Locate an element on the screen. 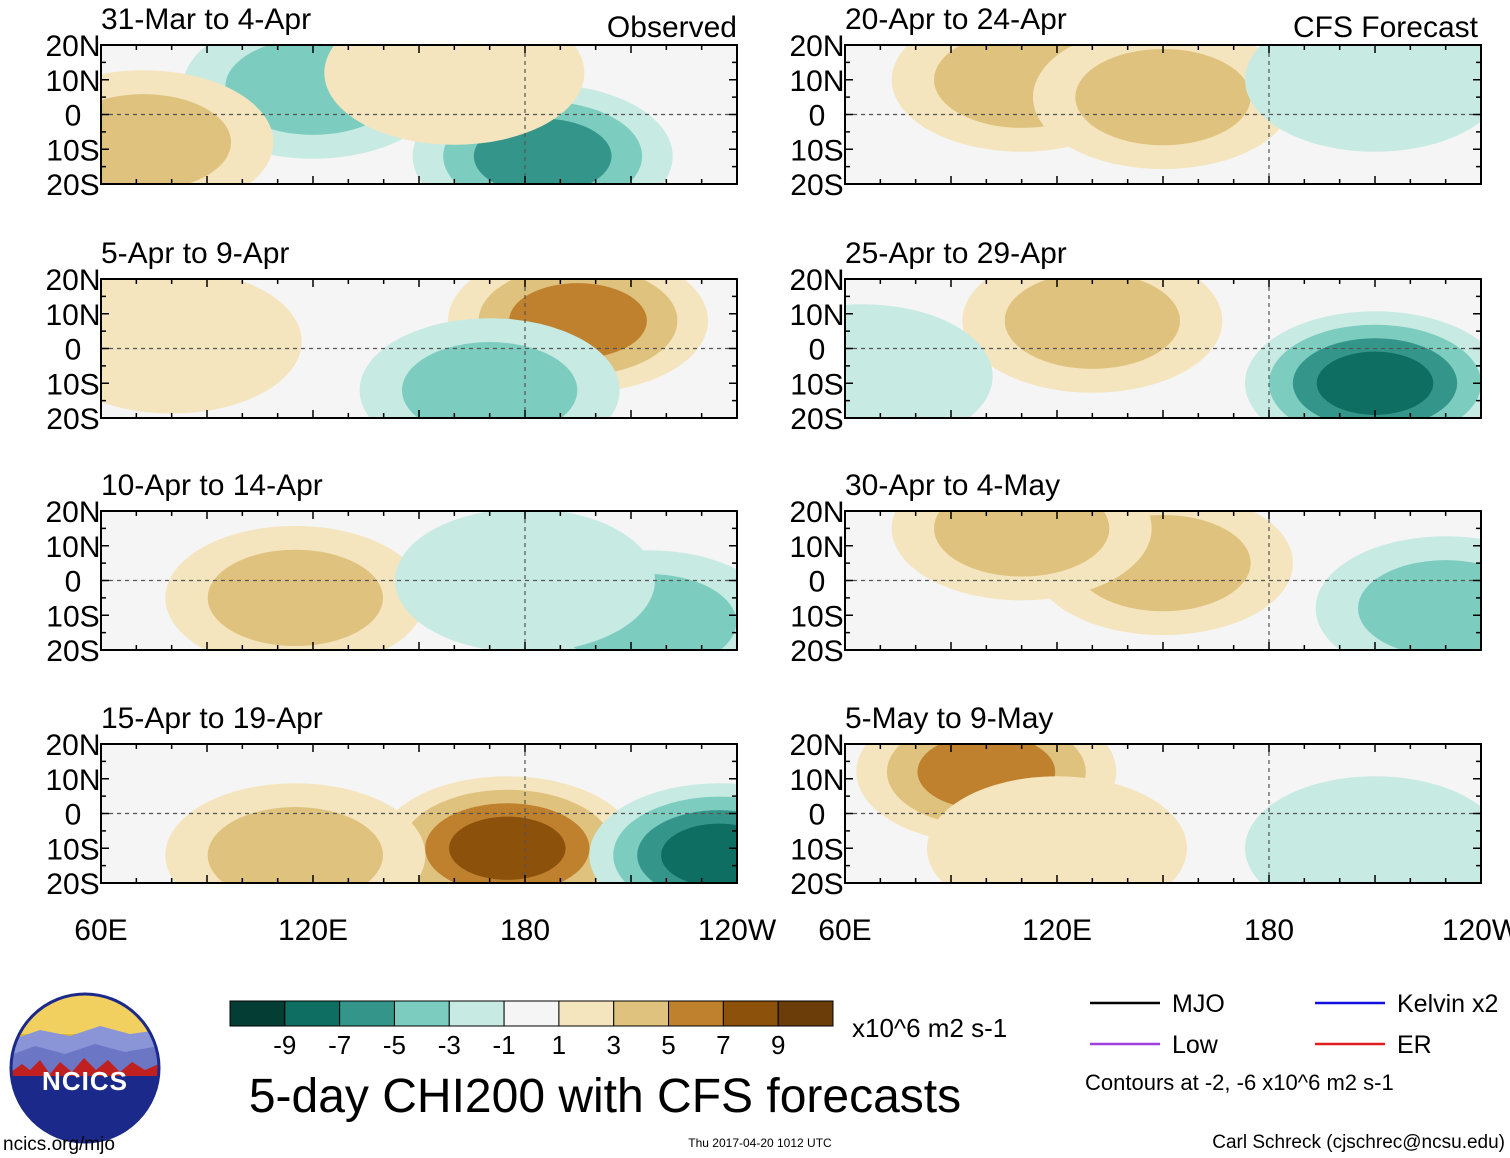 This screenshot has width=1510, height=1158. panel-title: 20-Apr to 24-Apr is located at coordinates (956, 19).